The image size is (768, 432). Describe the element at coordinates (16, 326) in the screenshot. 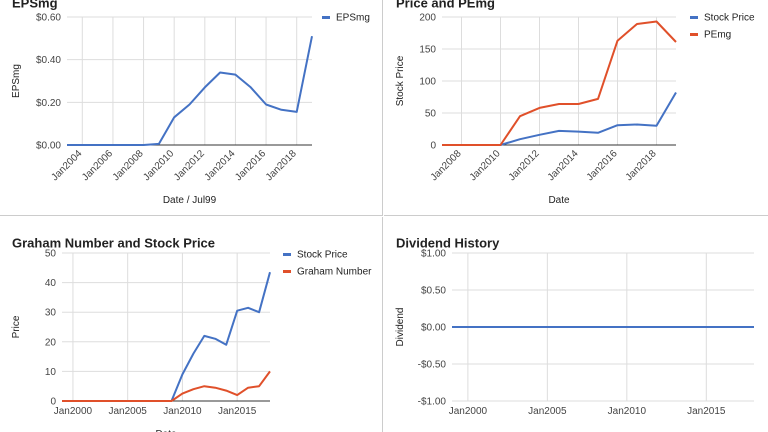

I see `y-axis-label: Price` at that location.